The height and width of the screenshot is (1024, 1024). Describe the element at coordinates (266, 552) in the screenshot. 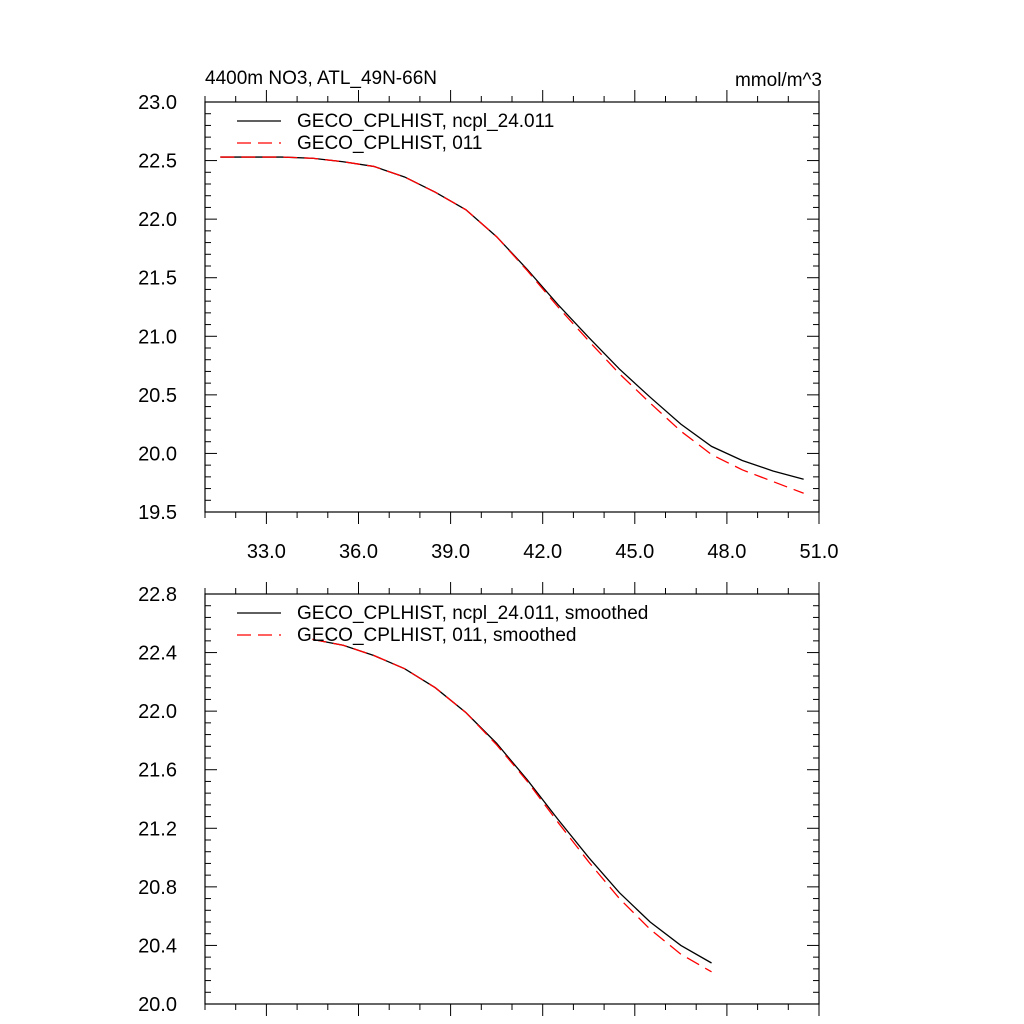

I see `x-tick-label: 33.0` at that location.